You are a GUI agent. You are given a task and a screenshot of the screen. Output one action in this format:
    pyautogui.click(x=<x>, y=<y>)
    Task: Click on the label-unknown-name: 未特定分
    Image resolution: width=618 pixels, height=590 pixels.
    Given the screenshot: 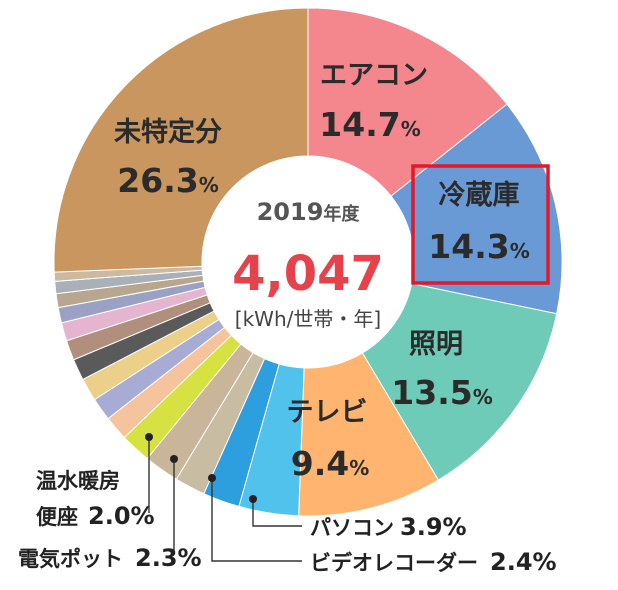 What is the action you would take?
    pyautogui.click(x=168, y=132)
    